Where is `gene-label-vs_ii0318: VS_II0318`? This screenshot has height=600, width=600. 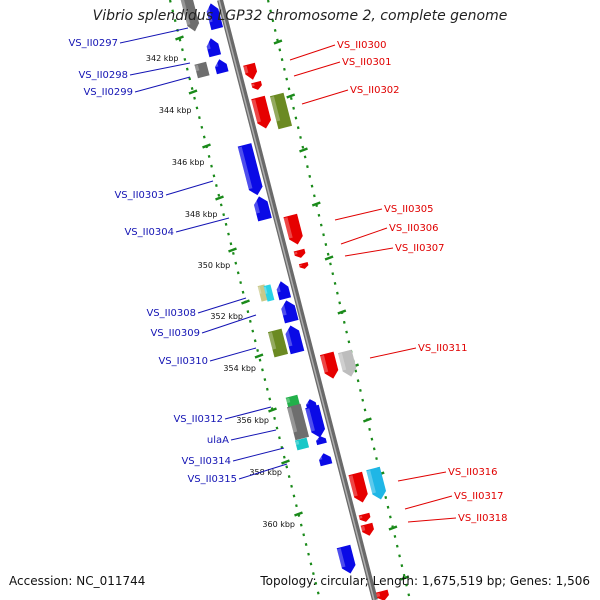 gene-label-vs_ii0318: VS_II0318 is located at coordinates (483, 518).